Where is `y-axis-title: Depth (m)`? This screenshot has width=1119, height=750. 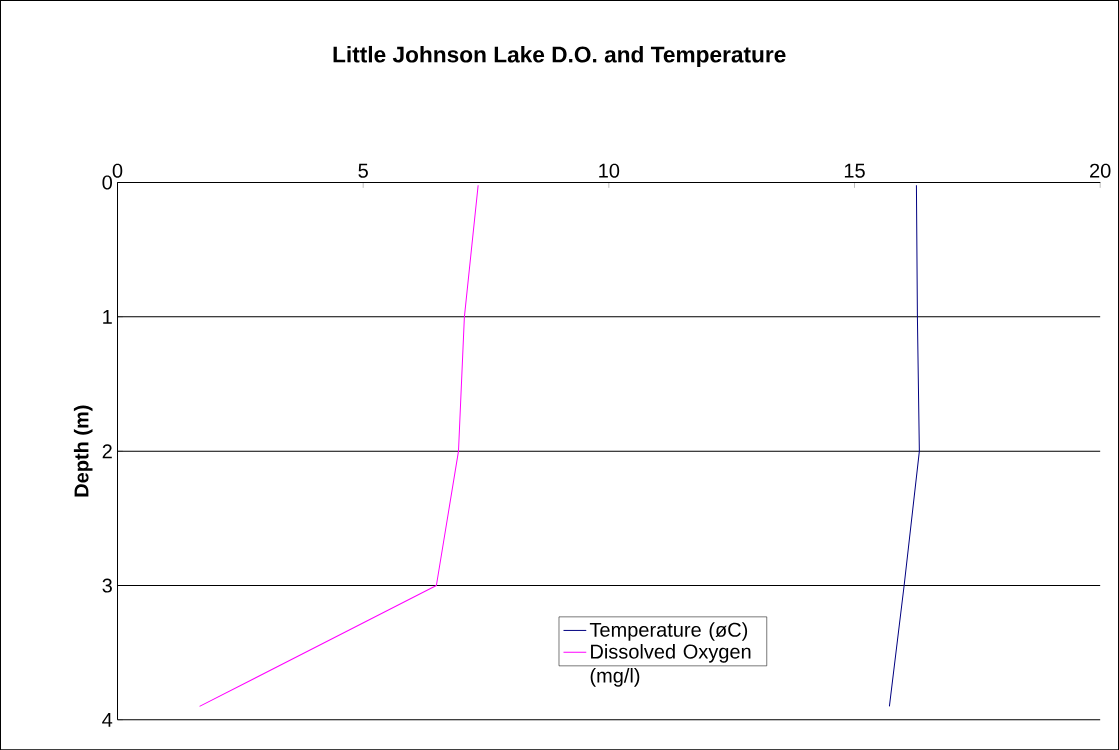
y-axis-title: Depth (m) is located at coordinates (83, 451).